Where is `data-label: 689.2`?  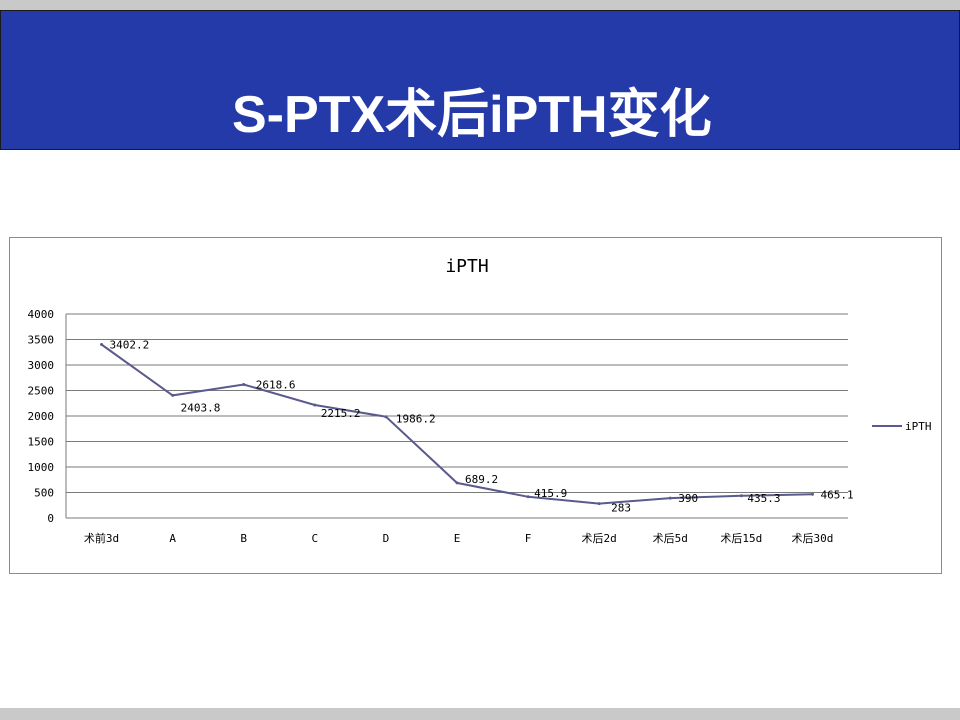 data-label: 689.2 is located at coordinates (481, 479).